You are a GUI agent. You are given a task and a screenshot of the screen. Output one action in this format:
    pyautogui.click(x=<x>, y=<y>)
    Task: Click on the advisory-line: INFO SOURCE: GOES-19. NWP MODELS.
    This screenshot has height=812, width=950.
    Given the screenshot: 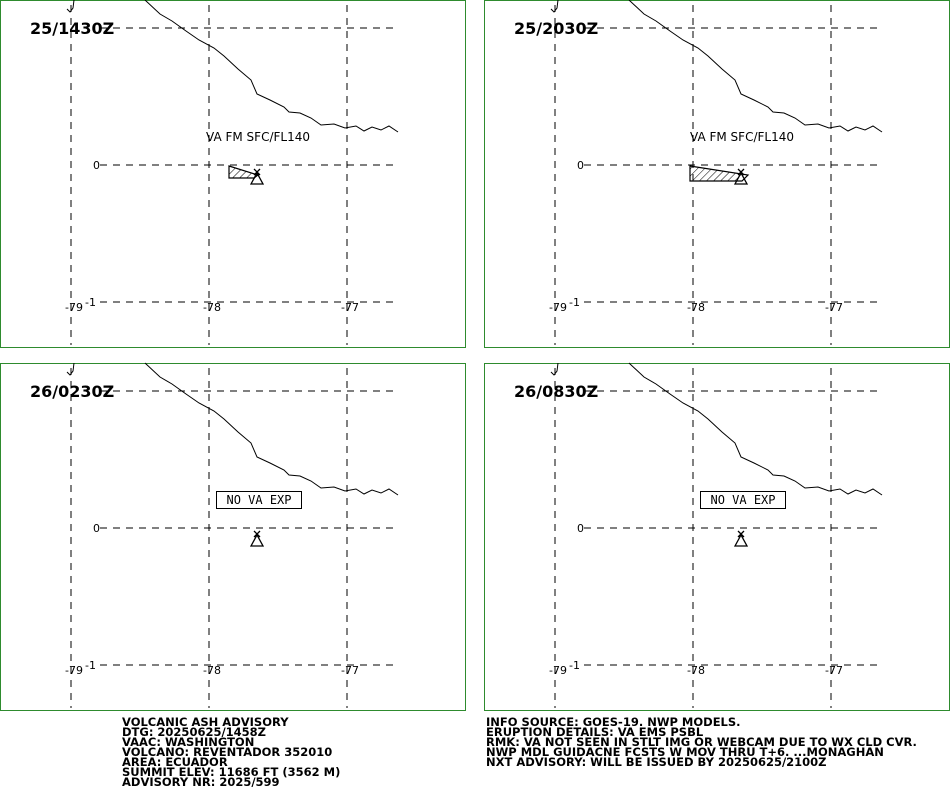 What is the action you would take?
    pyautogui.click(x=613, y=722)
    